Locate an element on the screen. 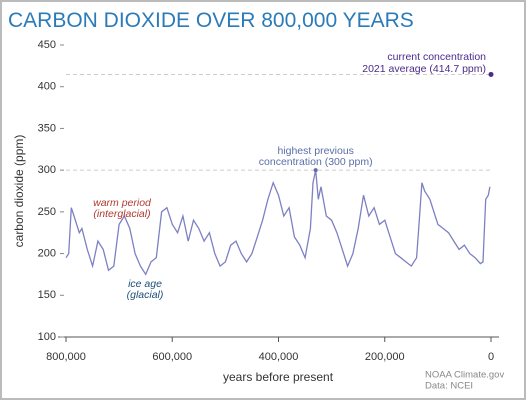  annotation: (glacial) is located at coordinates (145, 295).